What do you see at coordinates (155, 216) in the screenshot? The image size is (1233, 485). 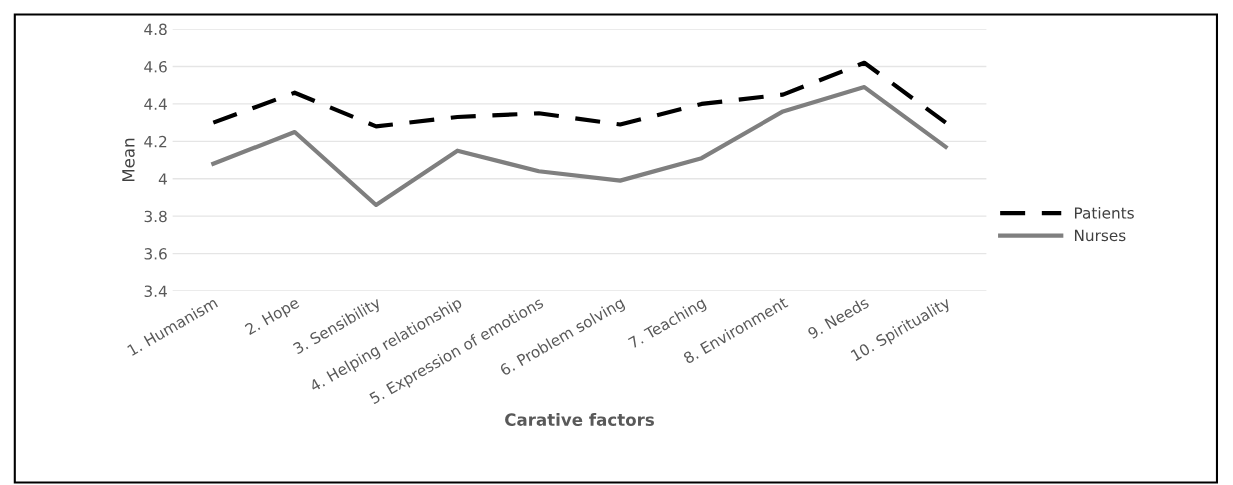 I see `y-tick-label: 3.8` at bounding box center [155, 216].